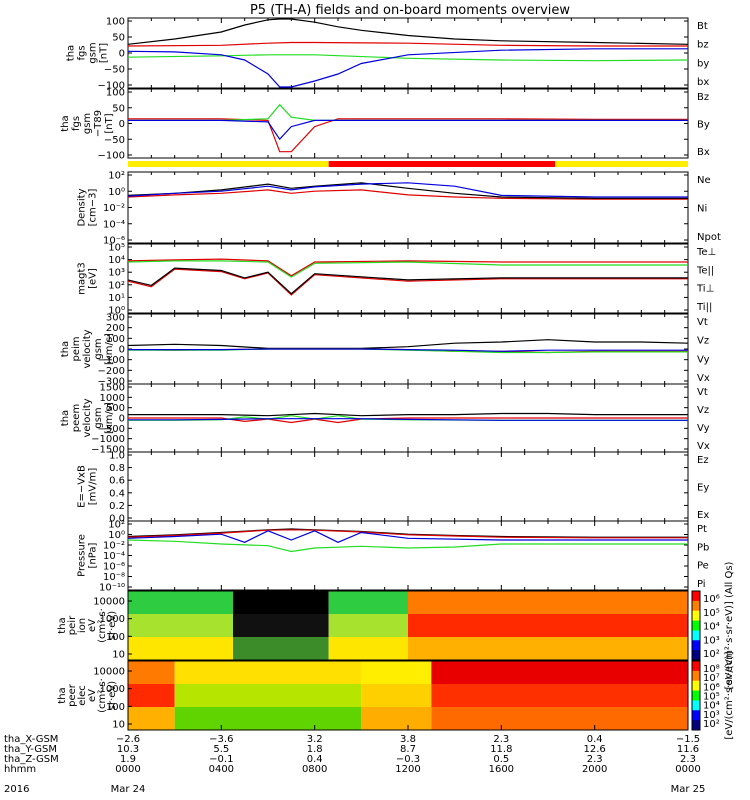 The height and width of the screenshot is (800, 750). What do you see at coordinates (407, 194) in the screenshot?
I see `series-Ne` at bounding box center [407, 194].